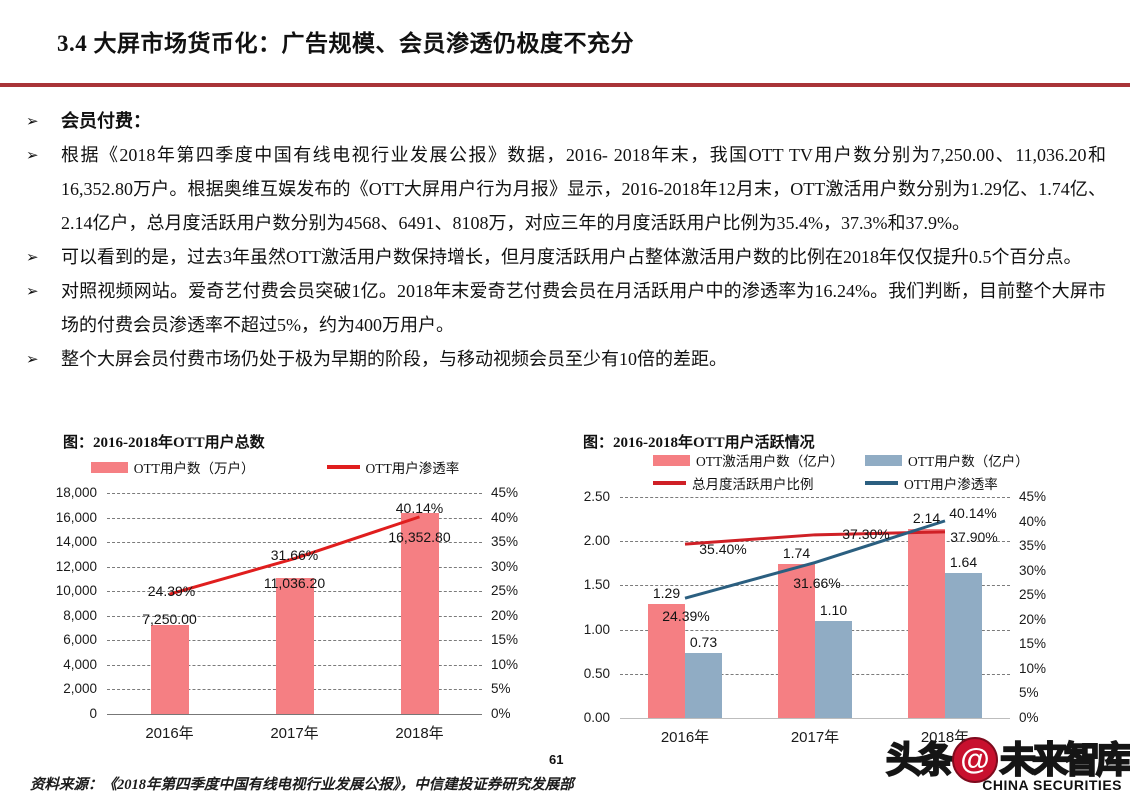 The height and width of the screenshot is (801, 1130). What do you see at coordinates (1052, 785) in the screenshot?
I see `watermark-subtitle: CHINA SECURITIES` at bounding box center [1052, 785].